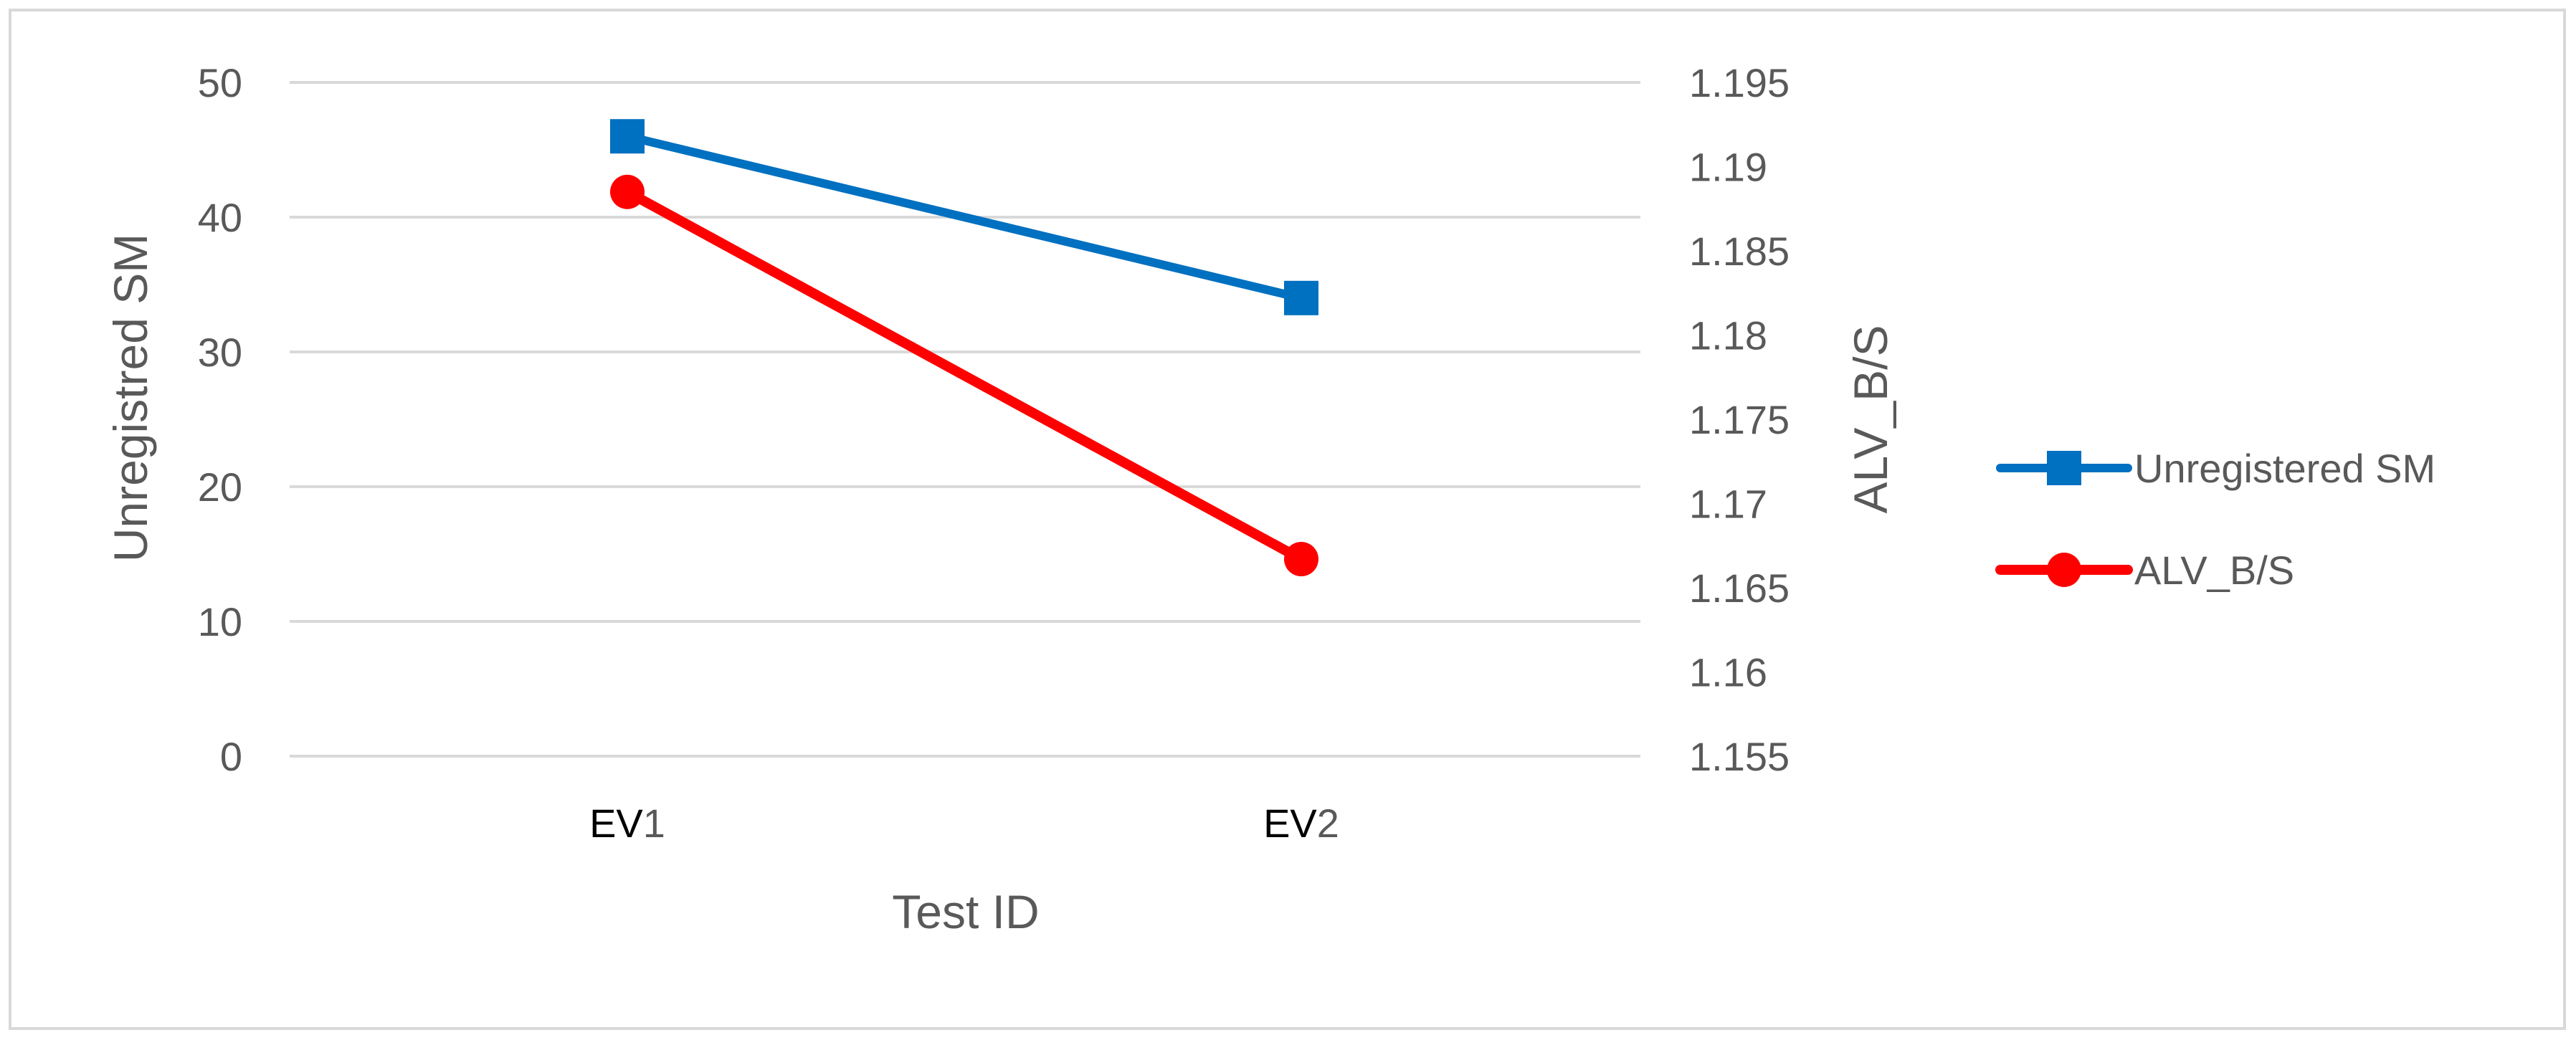 This screenshot has width=2576, height=1040. I want to click on legend-marker-circle, so click(2064, 570).